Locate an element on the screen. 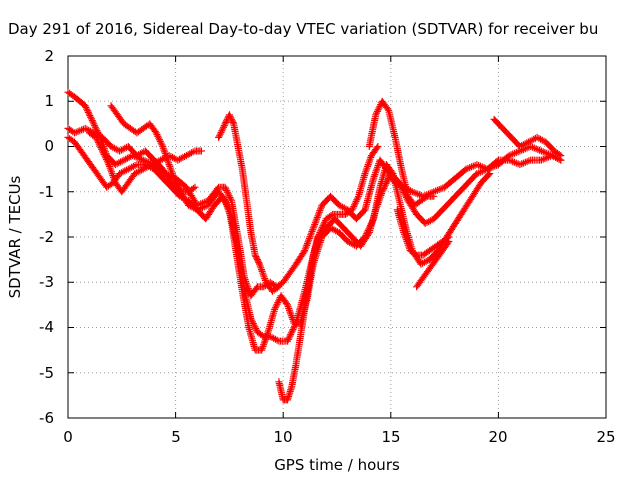 The height and width of the screenshot is (480, 640). y-tick-label: -4 is located at coordinates (46, 327).